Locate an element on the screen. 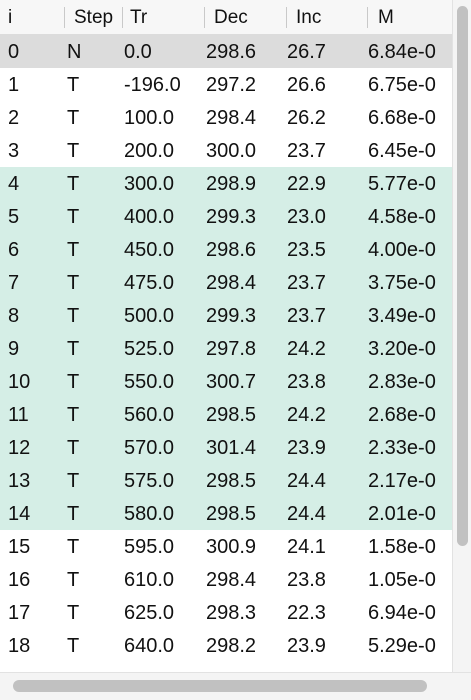  table-row: 1 T -196.0 297.2 26.6 6.75e-0 is located at coordinates (226, 84).